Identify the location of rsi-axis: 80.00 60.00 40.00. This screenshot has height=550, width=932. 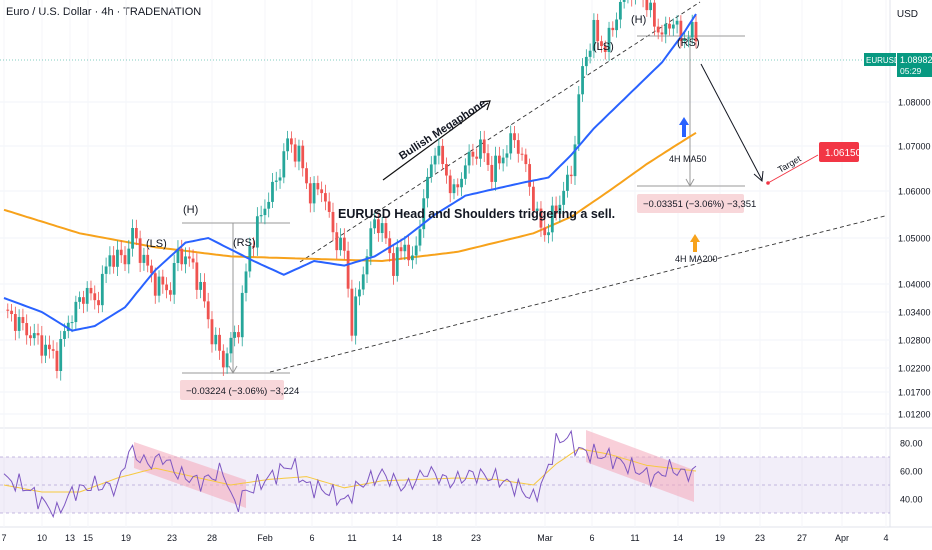
(911, 472).